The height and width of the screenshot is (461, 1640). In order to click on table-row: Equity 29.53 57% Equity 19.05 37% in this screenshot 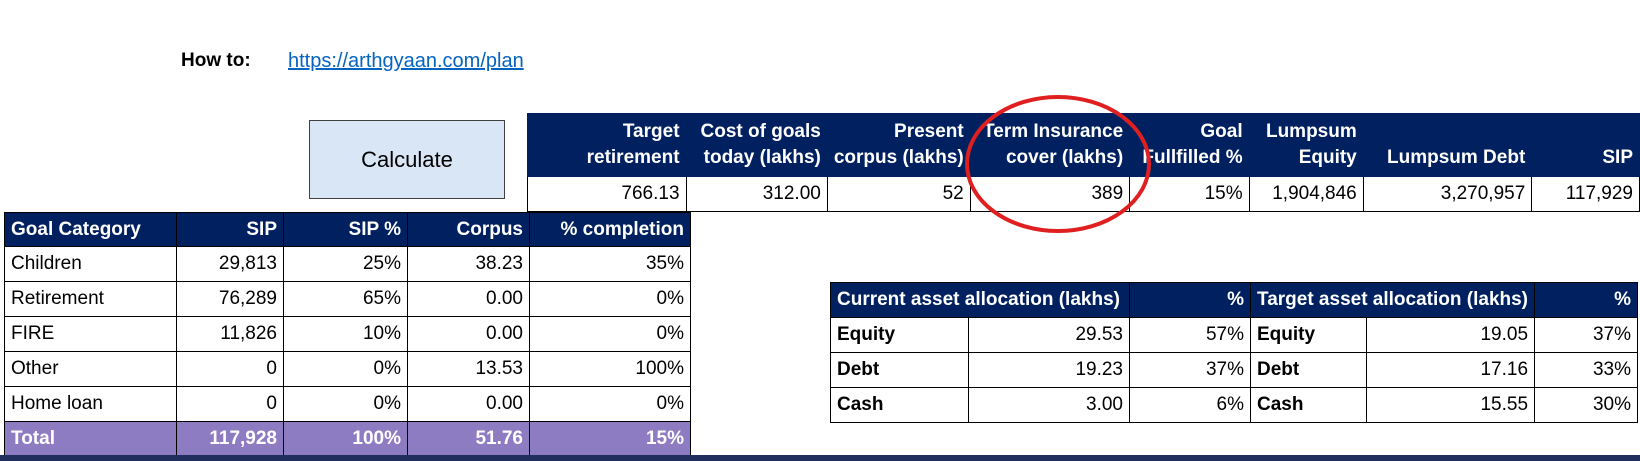, I will do `click(1234, 335)`.